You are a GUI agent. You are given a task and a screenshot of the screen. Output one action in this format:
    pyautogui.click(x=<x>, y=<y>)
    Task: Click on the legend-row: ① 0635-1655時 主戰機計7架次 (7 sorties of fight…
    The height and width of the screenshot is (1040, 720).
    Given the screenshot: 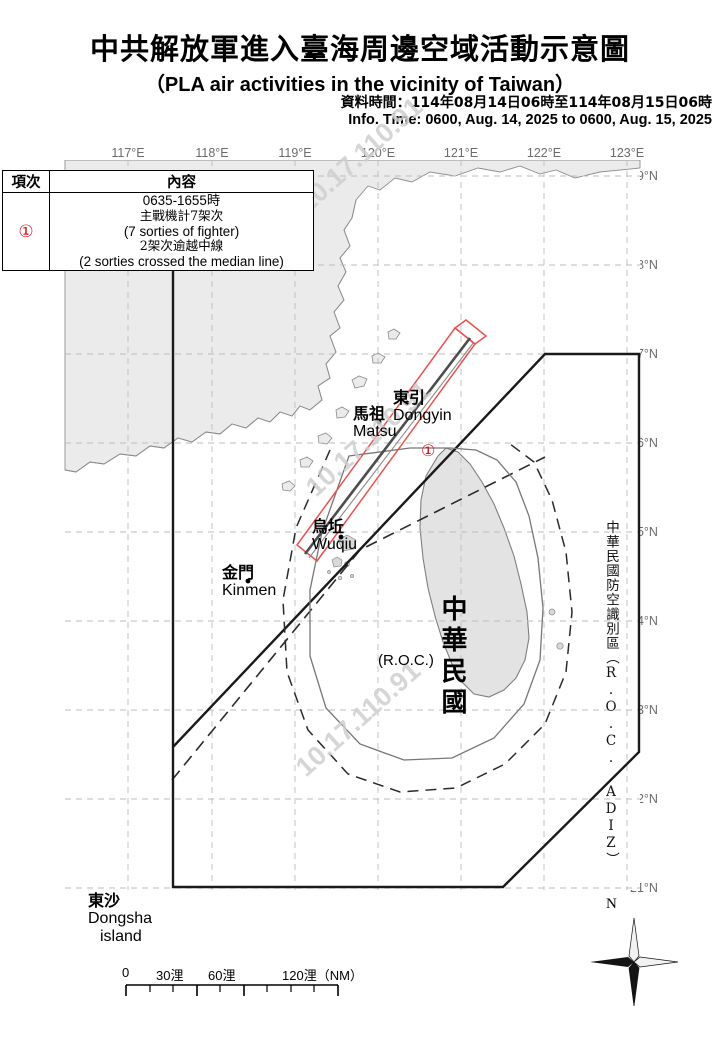 What is the action you would take?
    pyautogui.click(x=158, y=231)
    